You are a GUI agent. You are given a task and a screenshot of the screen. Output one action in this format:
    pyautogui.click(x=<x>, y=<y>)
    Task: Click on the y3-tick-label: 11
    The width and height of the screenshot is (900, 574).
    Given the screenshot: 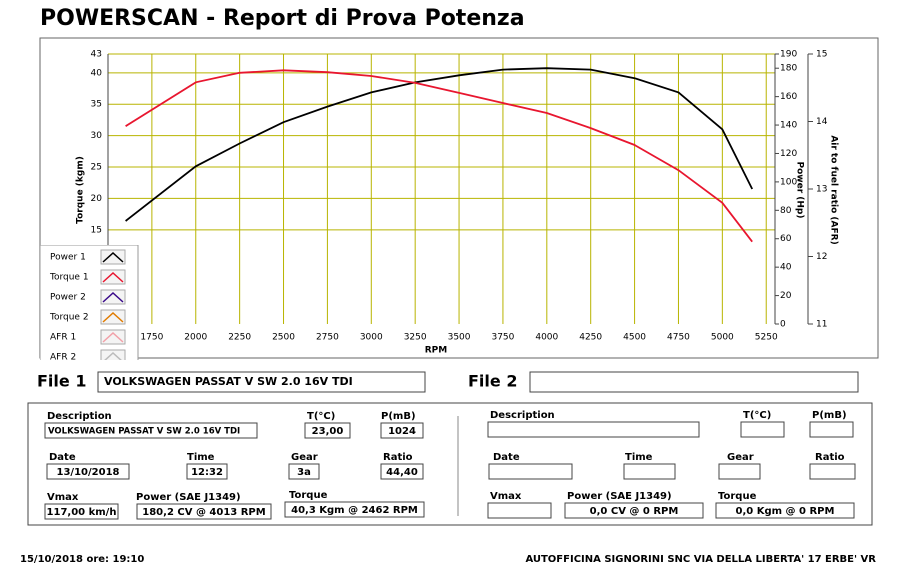 What is the action you would take?
    pyautogui.click(x=821, y=325)
    